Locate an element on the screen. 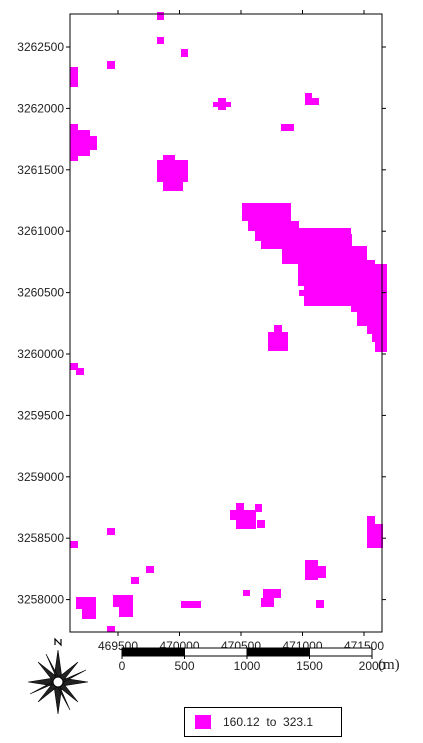  y-tick-label: 3259500 is located at coordinates (40, 415).